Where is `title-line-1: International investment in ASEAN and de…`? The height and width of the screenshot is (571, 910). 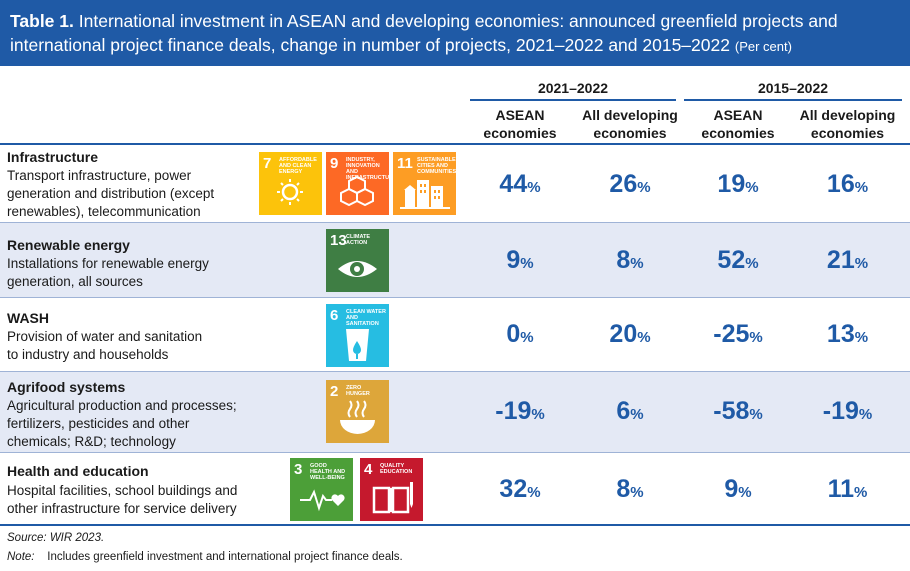 title-line-1: International investment in ASEAN and de… is located at coordinates (458, 21).